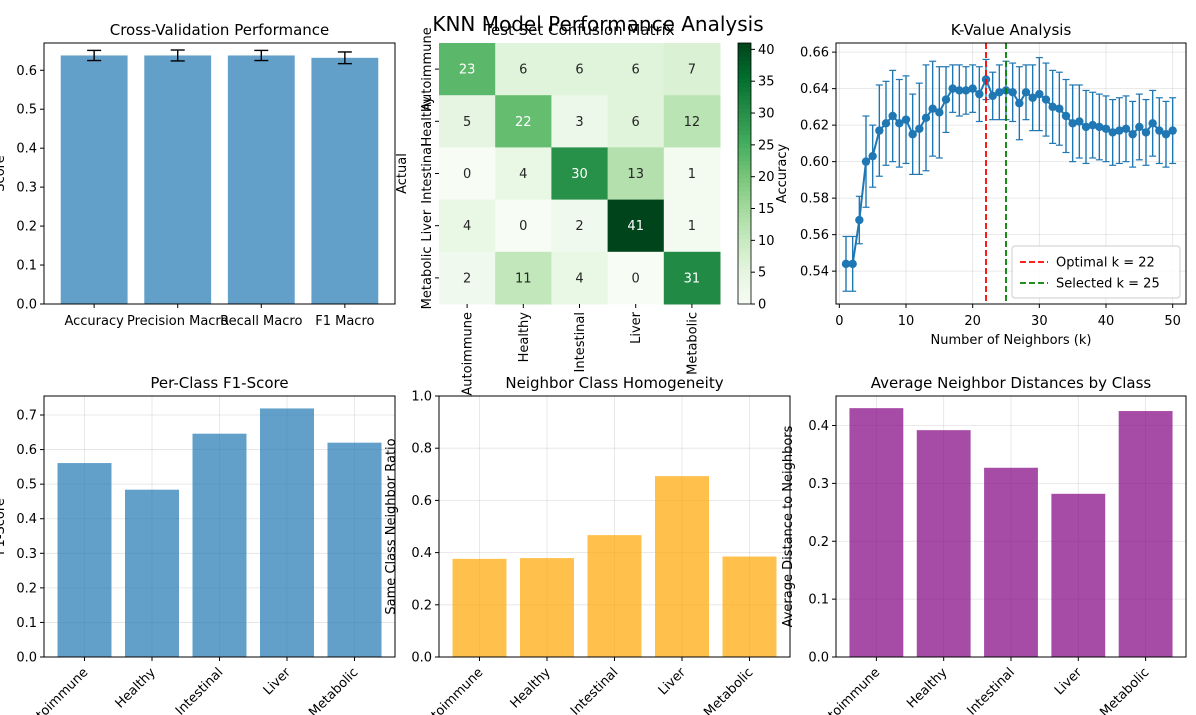 The height and width of the screenshot is (715, 1196). Describe the element at coordinates (84, 560) in the screenshot. I see `f1-bar-autoimmune` at that location.